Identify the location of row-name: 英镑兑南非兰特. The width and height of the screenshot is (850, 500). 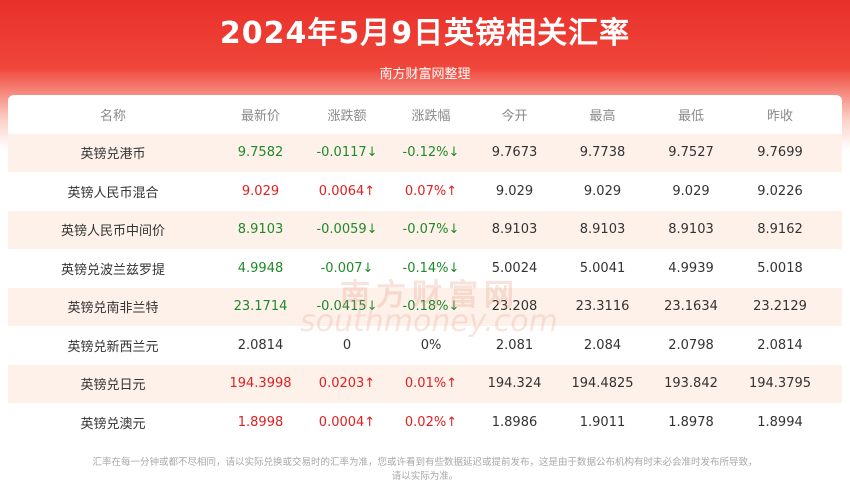
(113, 309).